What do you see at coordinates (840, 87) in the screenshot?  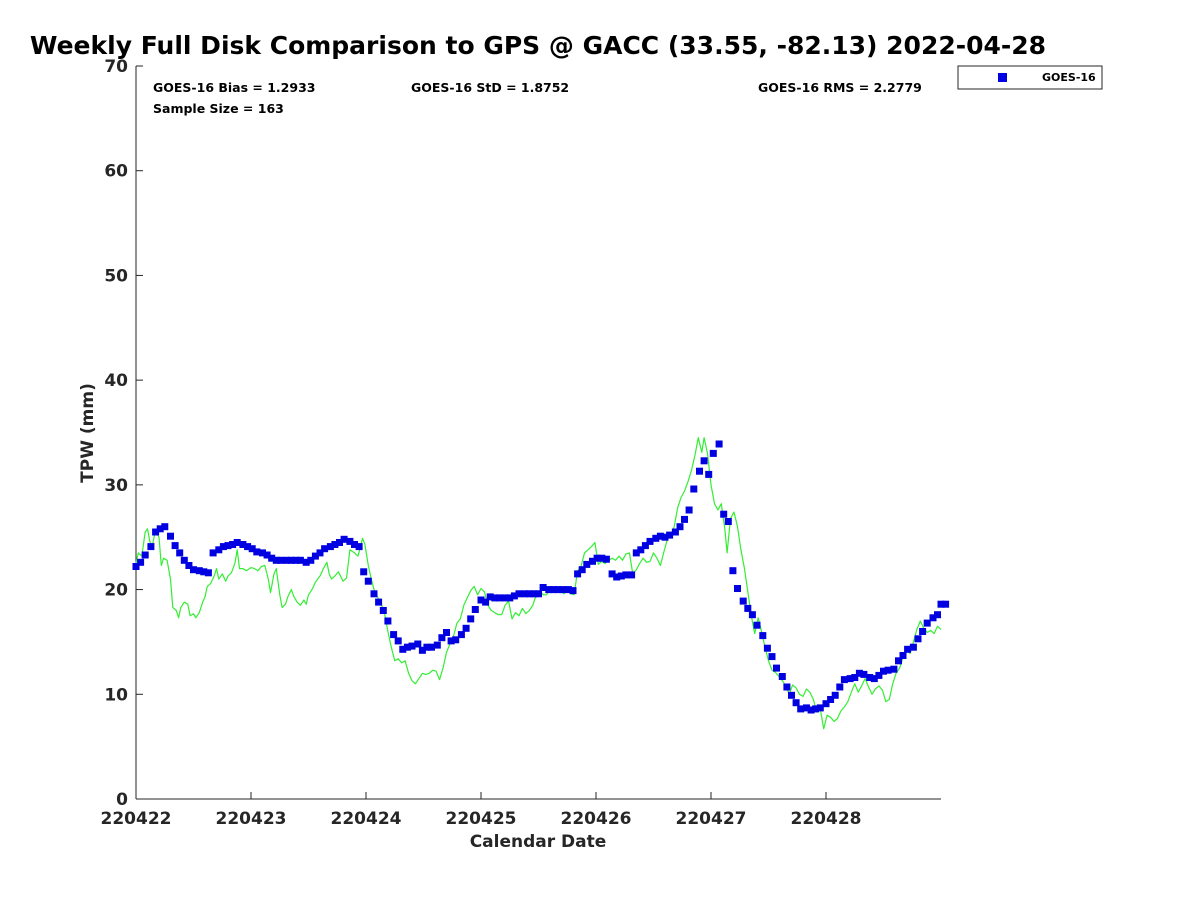 I see `rms-stat: GOES-16 RMS = 2.2779` at bounding box center [840, 87].